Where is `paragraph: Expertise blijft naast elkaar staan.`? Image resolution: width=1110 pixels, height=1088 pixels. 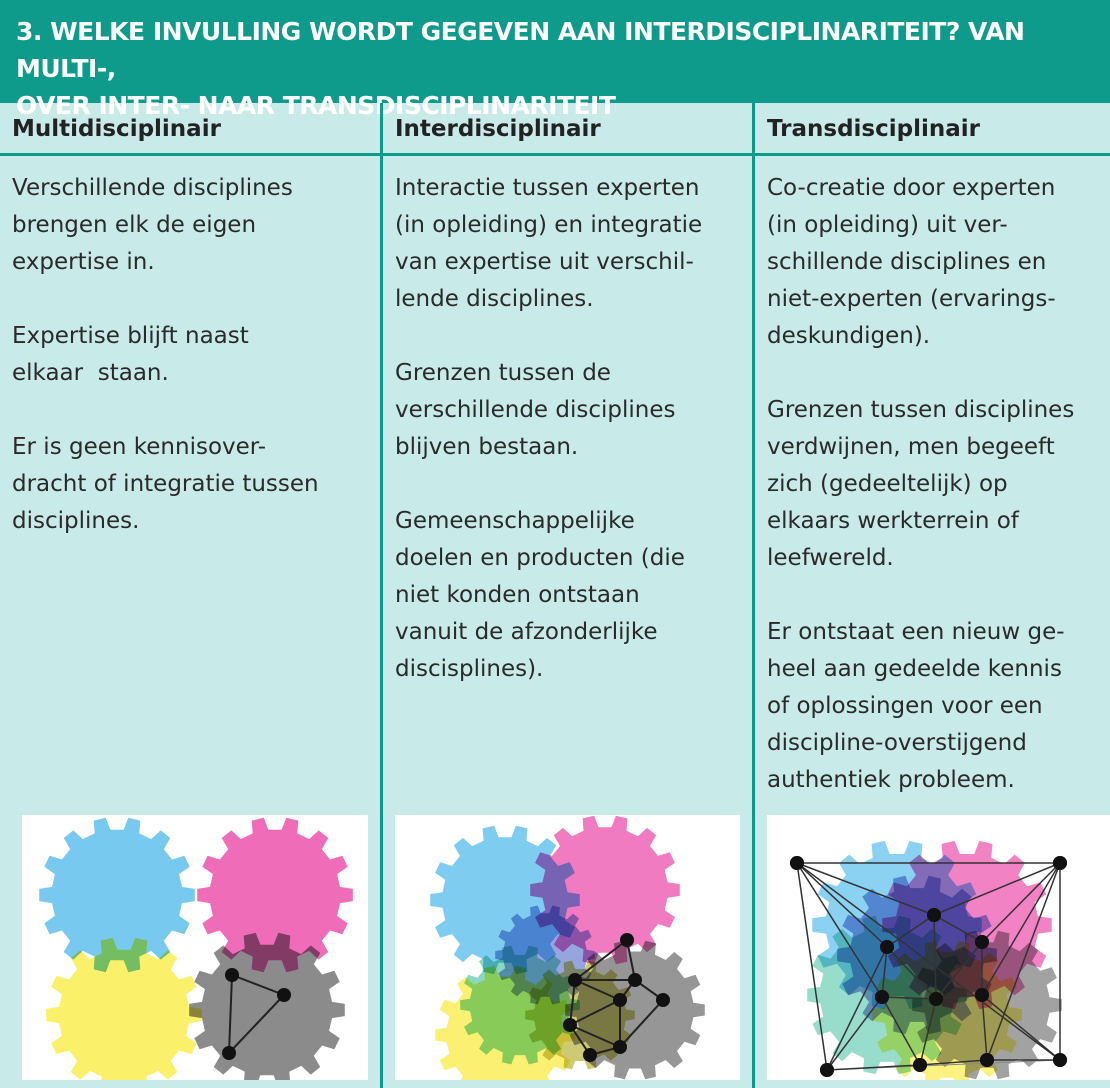 paragraph: Expertise blijft naast elkaar staan. is located at coordinates (196, 355).